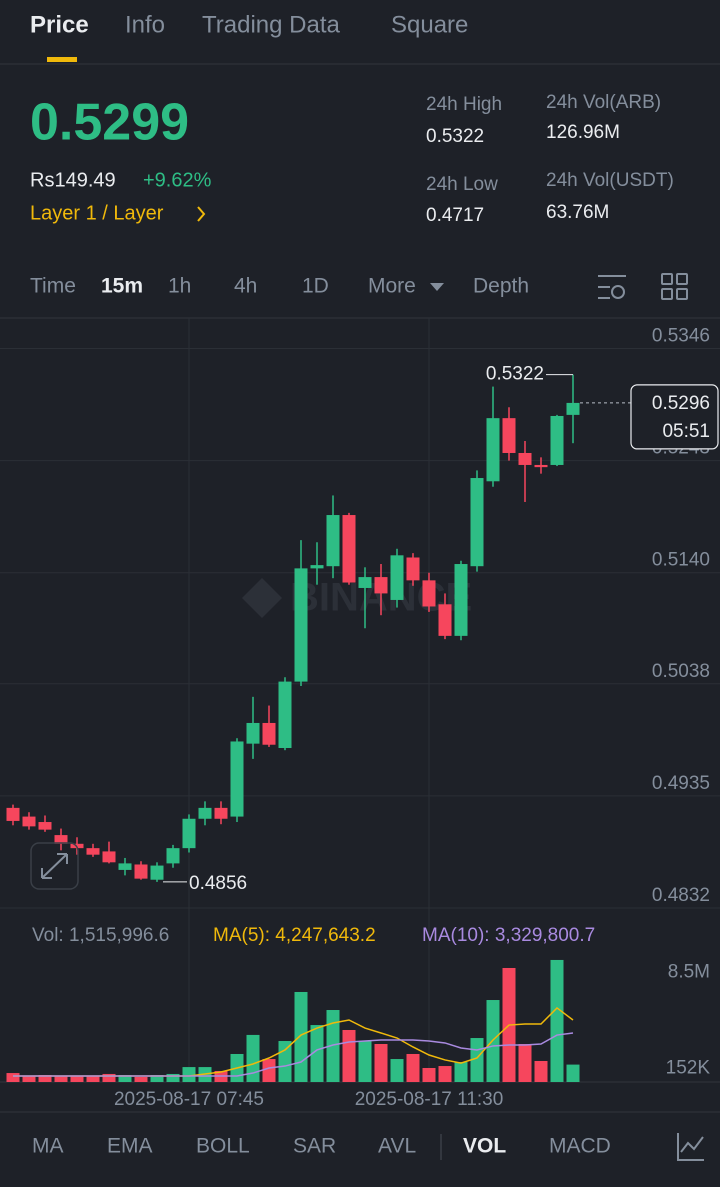 This screenshot has width=720, height=1187. What do you see at coordinates (577, 212) in the screenshot?
I see `stat-value: 63.76M` at bounding box center [577, 212].